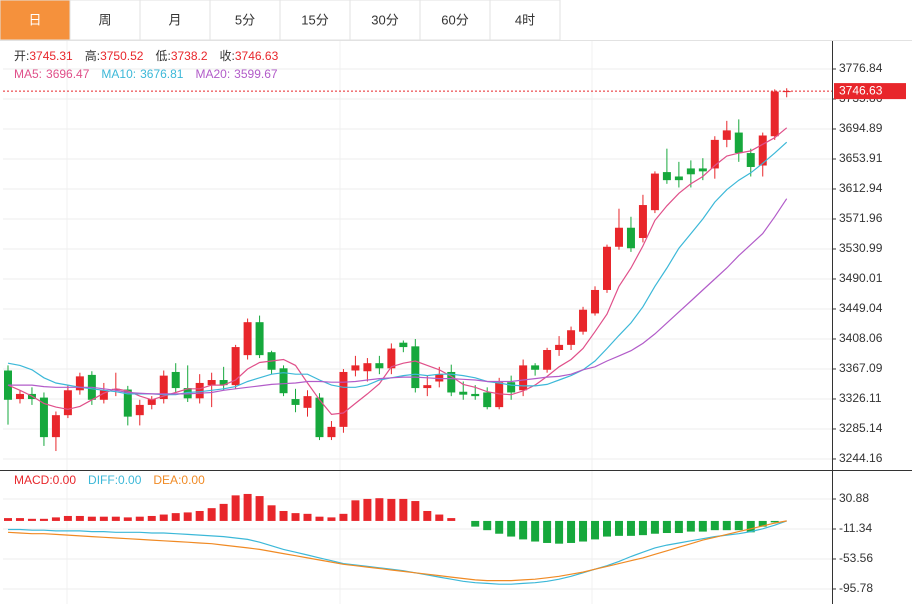 Image resolution: width=912 pixels, height=604 pixels. What do you see at coordinates (174, 19) in the screenshot?
I see `tab-label: 月` at bounding box center [174, 19].